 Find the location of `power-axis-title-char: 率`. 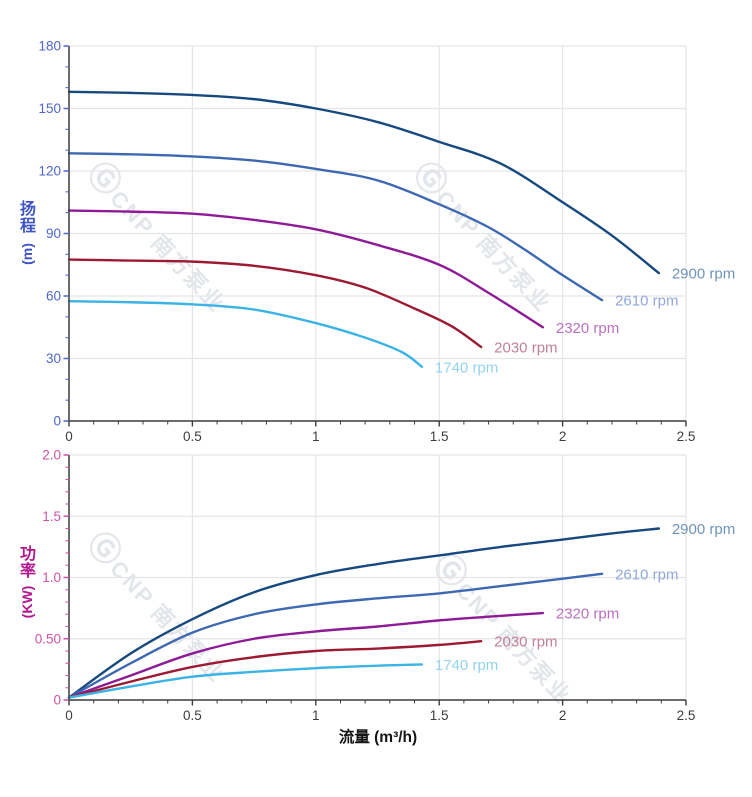

power-axis-title-char: 率 is located at coordinates (27, 571).